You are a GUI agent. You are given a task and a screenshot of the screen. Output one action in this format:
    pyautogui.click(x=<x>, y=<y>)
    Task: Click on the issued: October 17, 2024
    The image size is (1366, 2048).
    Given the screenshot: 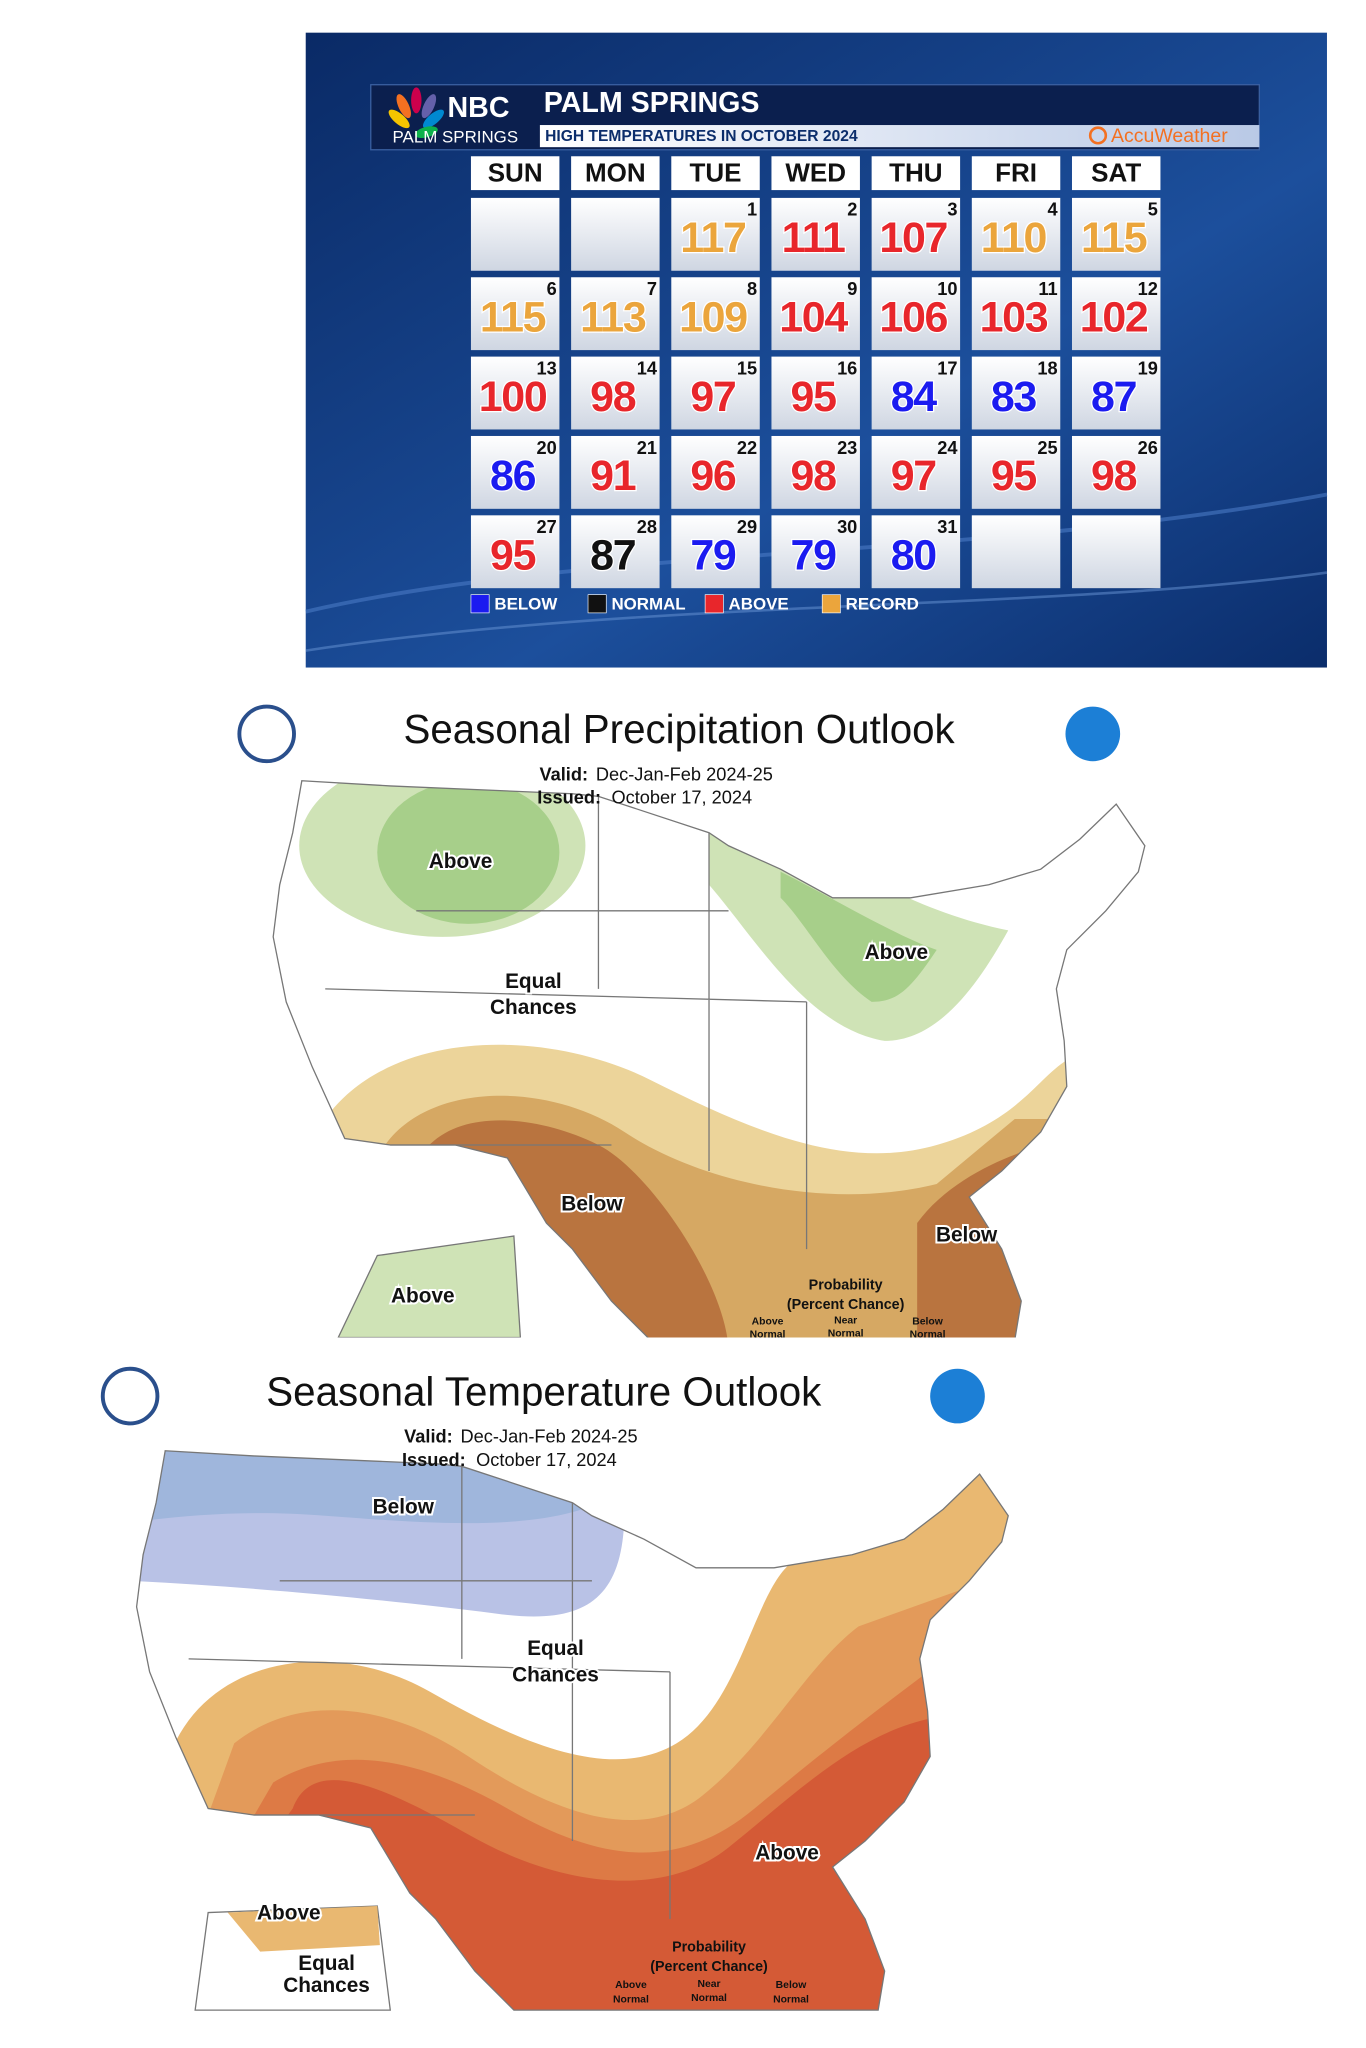 What is the action you would take?
    pyautogui.click(x=546, y=1460)
    